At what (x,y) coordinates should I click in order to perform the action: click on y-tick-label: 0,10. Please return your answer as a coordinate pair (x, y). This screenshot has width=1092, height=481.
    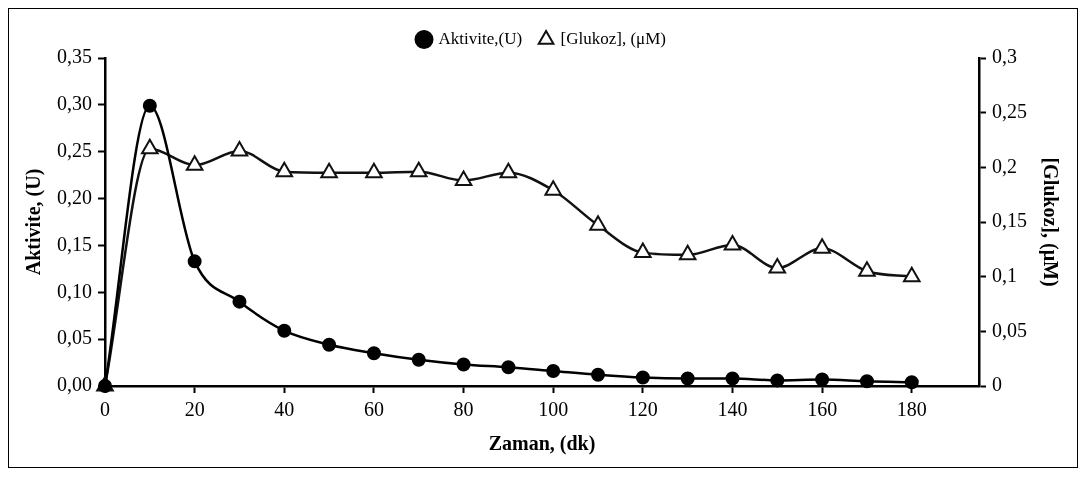
    Looking at the image, I should click on (74, 290).